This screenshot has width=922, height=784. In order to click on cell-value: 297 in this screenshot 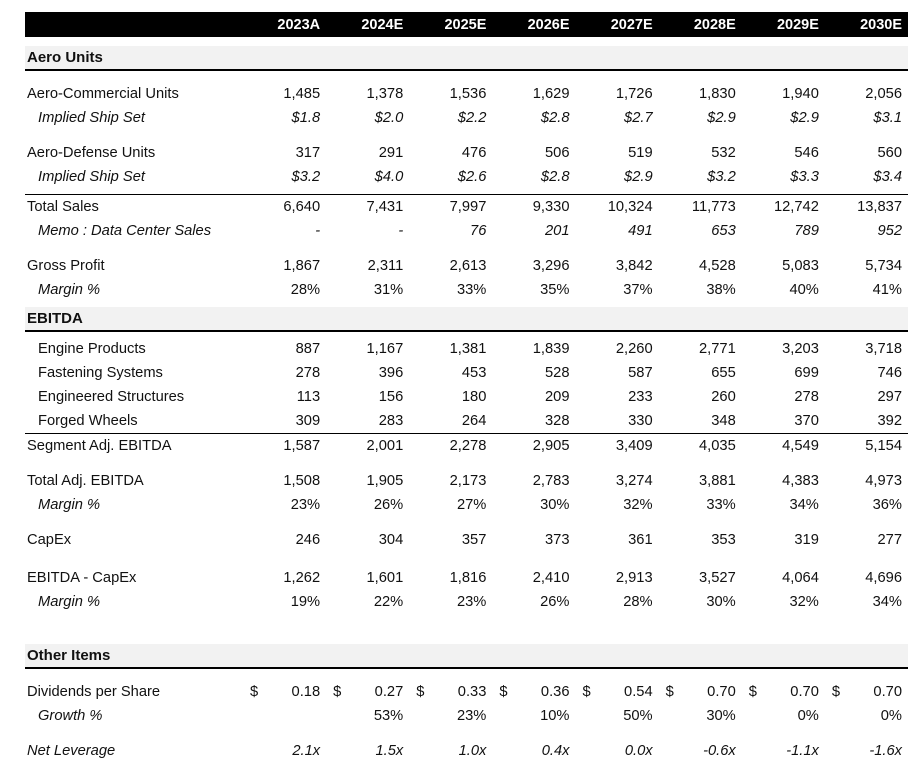, I will do `click(889, 397)`.